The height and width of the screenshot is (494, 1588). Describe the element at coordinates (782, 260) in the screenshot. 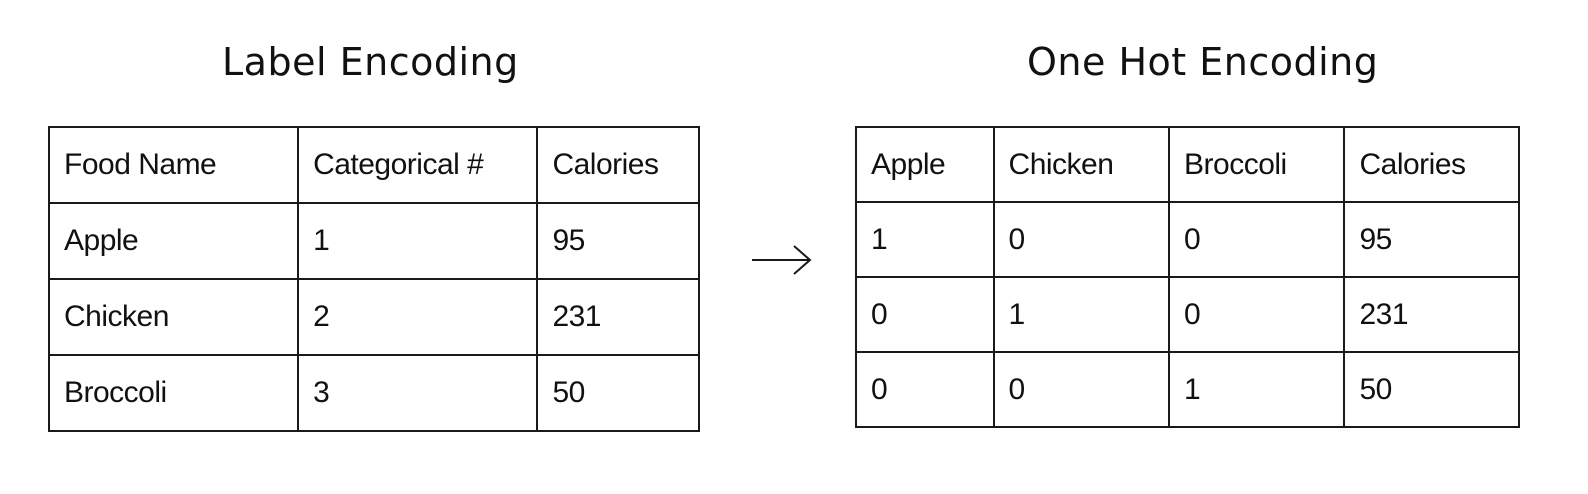

I see `right-arrow-icon` at that location.